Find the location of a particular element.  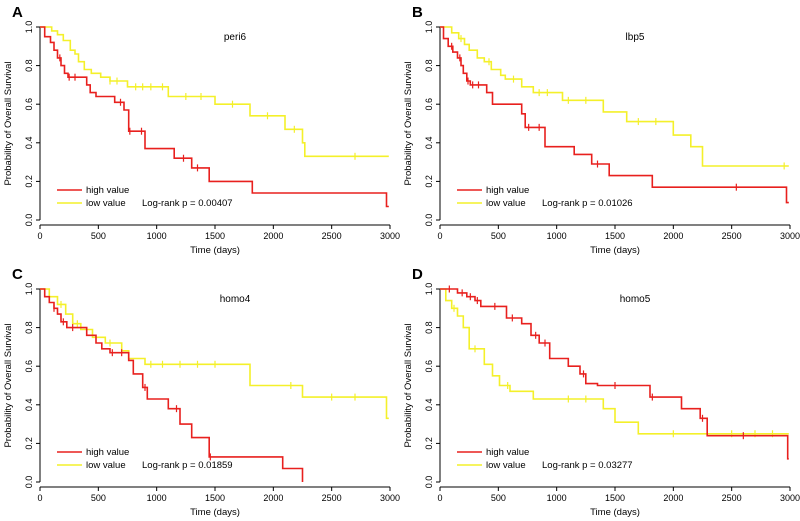

gene-title: lbp5 is located at coordinates (635, 37).